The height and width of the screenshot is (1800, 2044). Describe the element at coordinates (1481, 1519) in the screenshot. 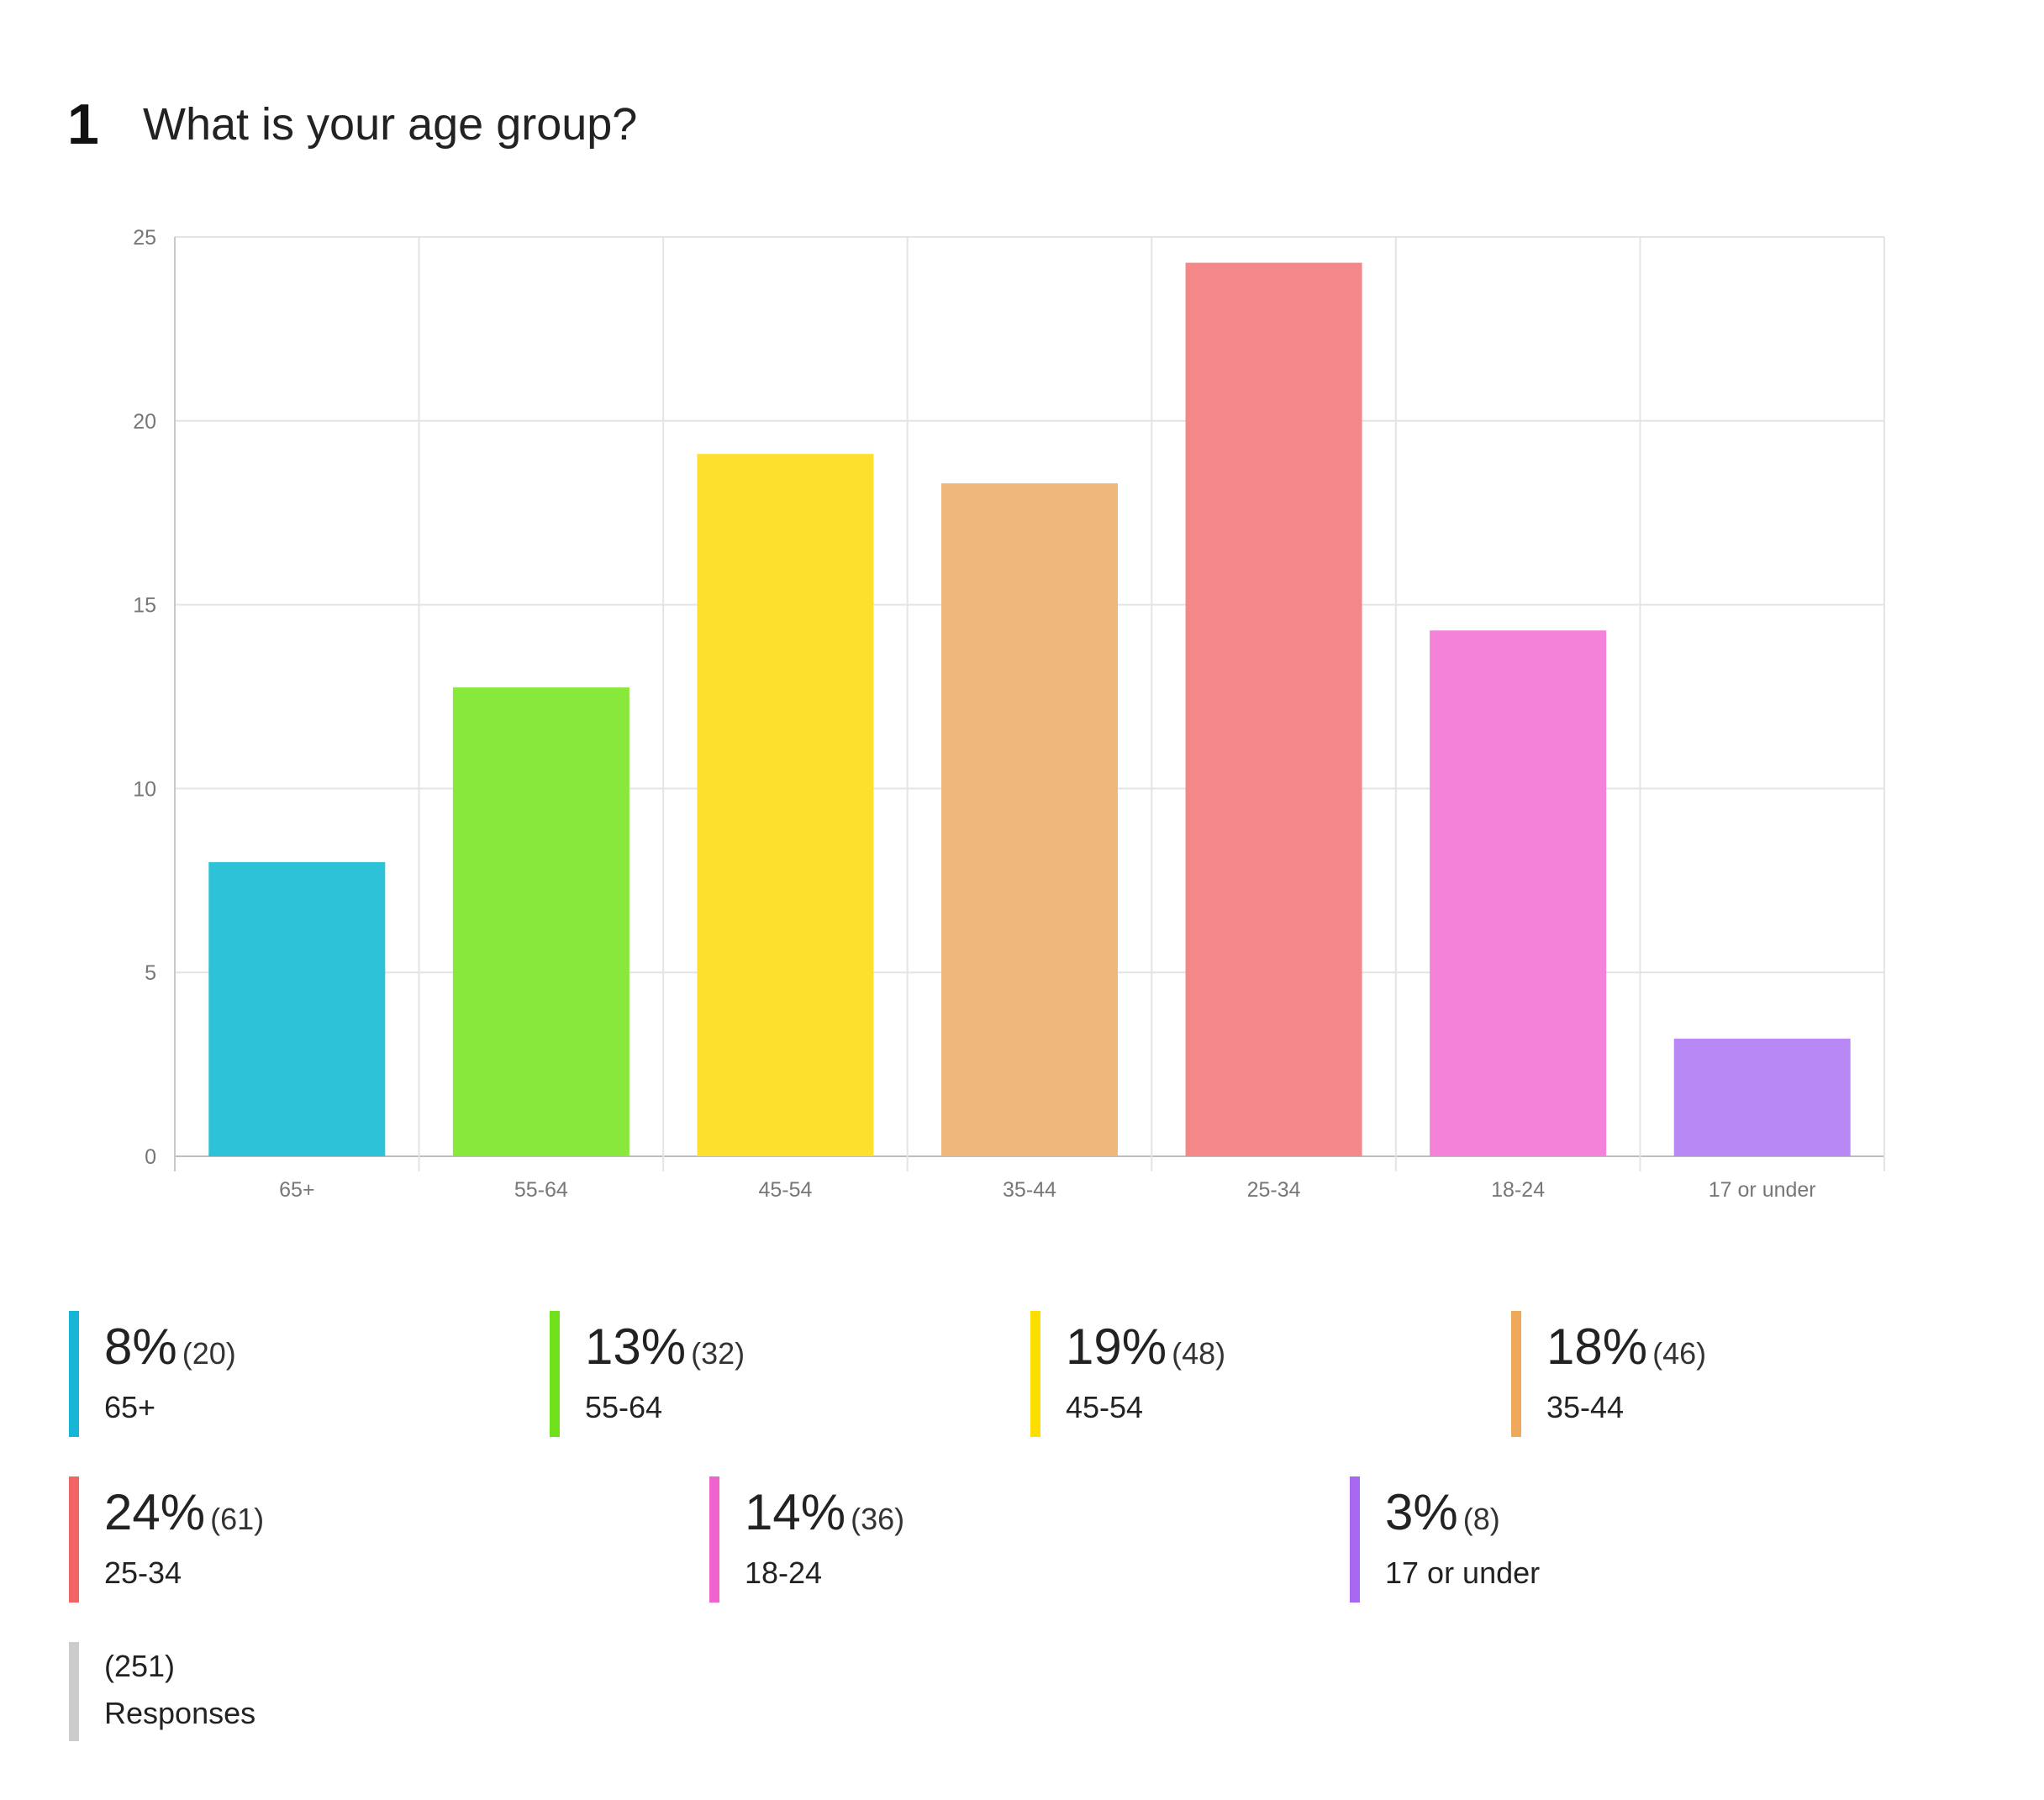

I see `legend-count: (8)` at that location.